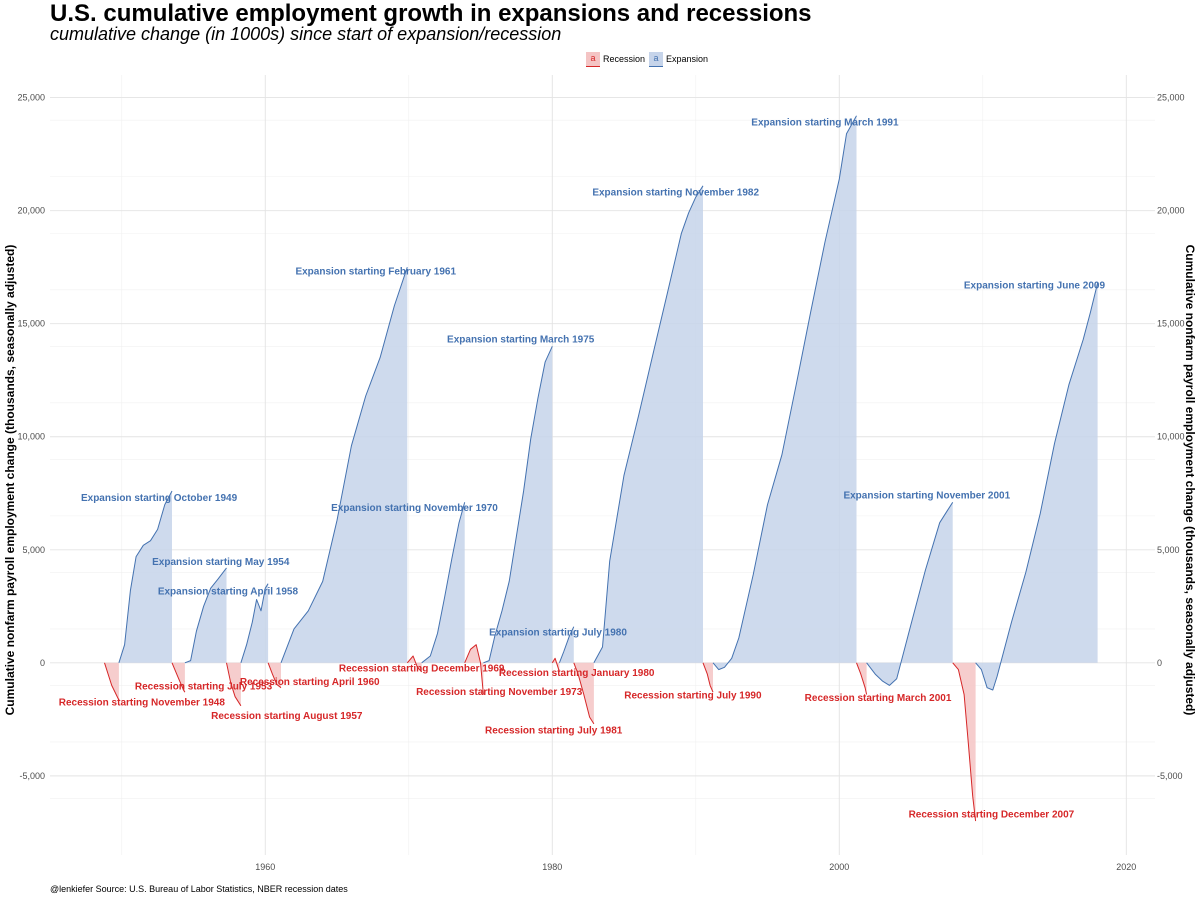 The width and height of the screenshot is (1200, 900). Describe the element at coordinates (554, 731) in the screenshot. I see `recession-annotation: Recession starting July 1981` at that location.